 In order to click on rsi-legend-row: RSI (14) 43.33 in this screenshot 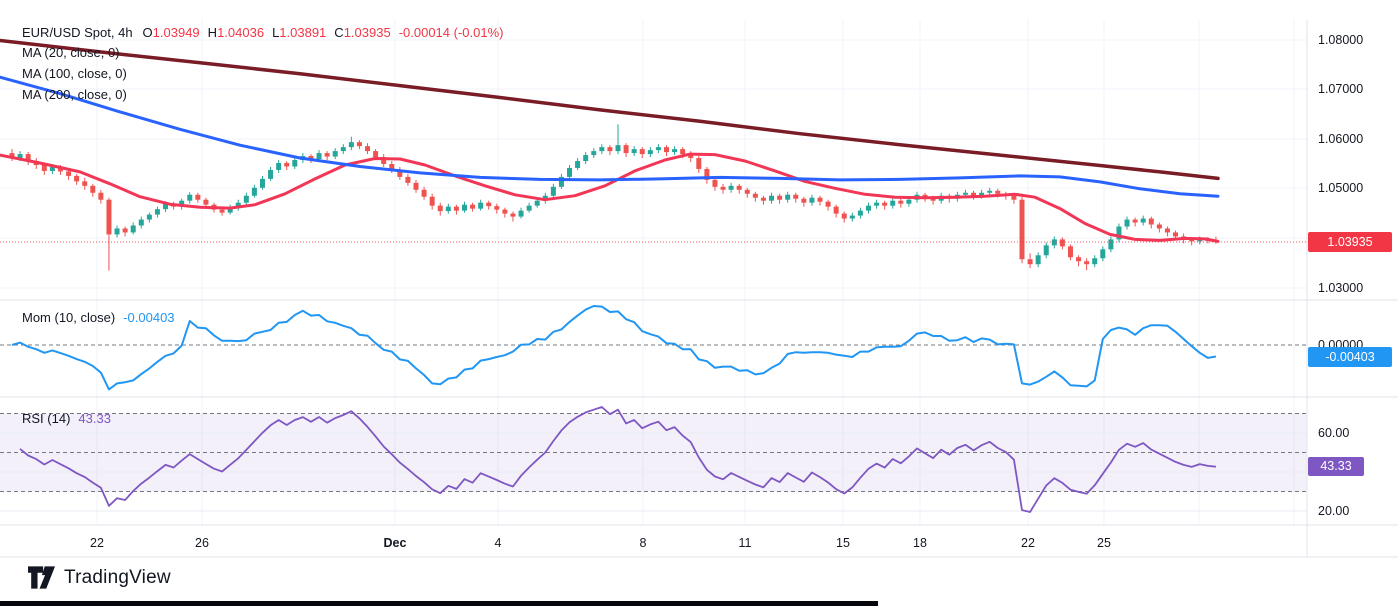, I will do `click(66, 418)`.